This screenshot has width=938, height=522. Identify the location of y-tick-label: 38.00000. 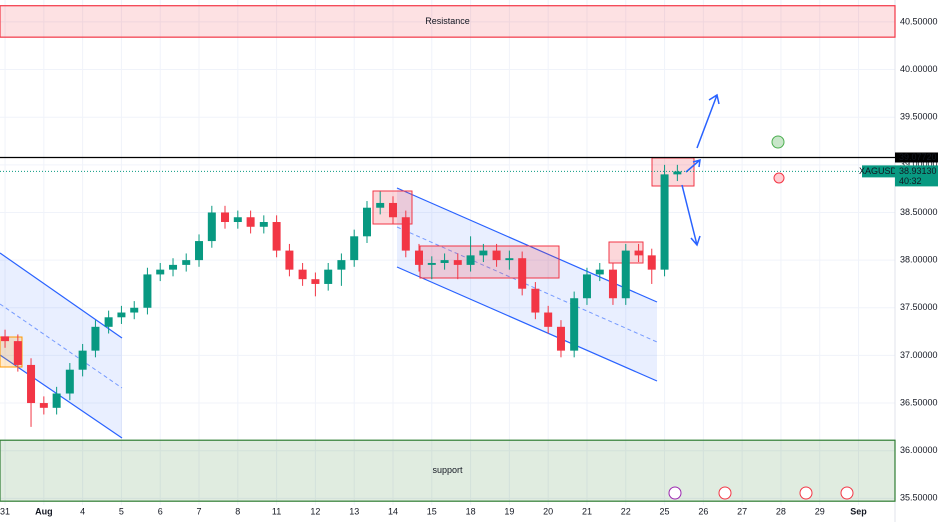
(919, 259).